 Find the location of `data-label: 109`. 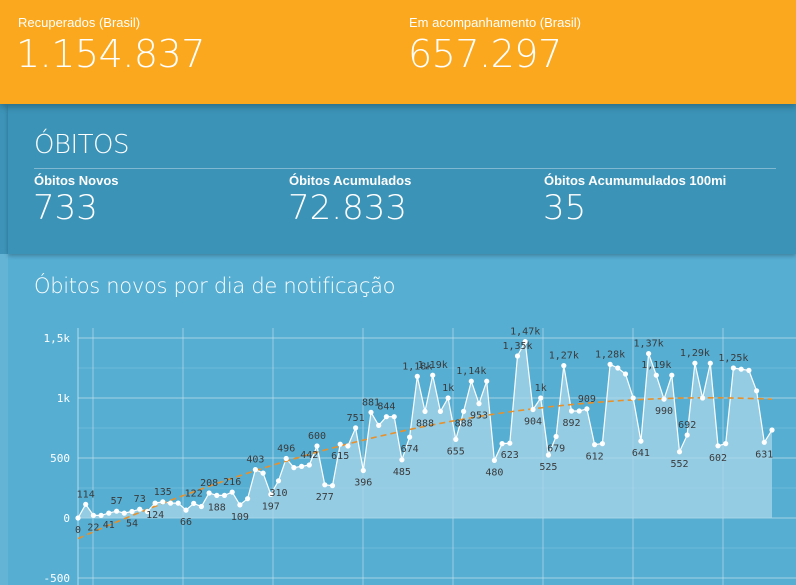

data-label: 109 is located at coordinates (240, 517).